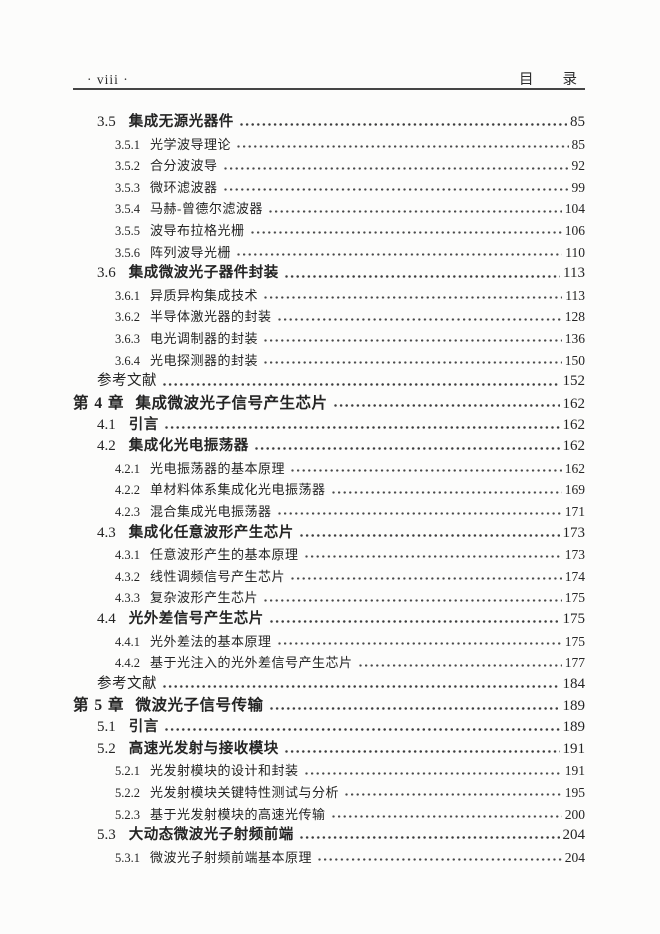 The width and height of the screenshot is (660, 934). What do you see at coordinates (127, 360) in the screenshot?
I see `toc-entry-number: 3.6.4` at bounding box center [127, 360].